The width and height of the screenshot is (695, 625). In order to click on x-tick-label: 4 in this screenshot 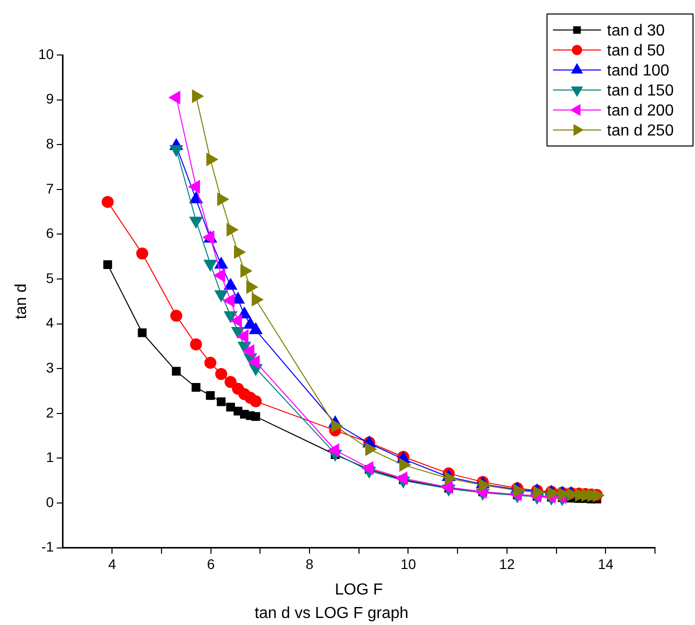, I will do `click(112, 564)`.